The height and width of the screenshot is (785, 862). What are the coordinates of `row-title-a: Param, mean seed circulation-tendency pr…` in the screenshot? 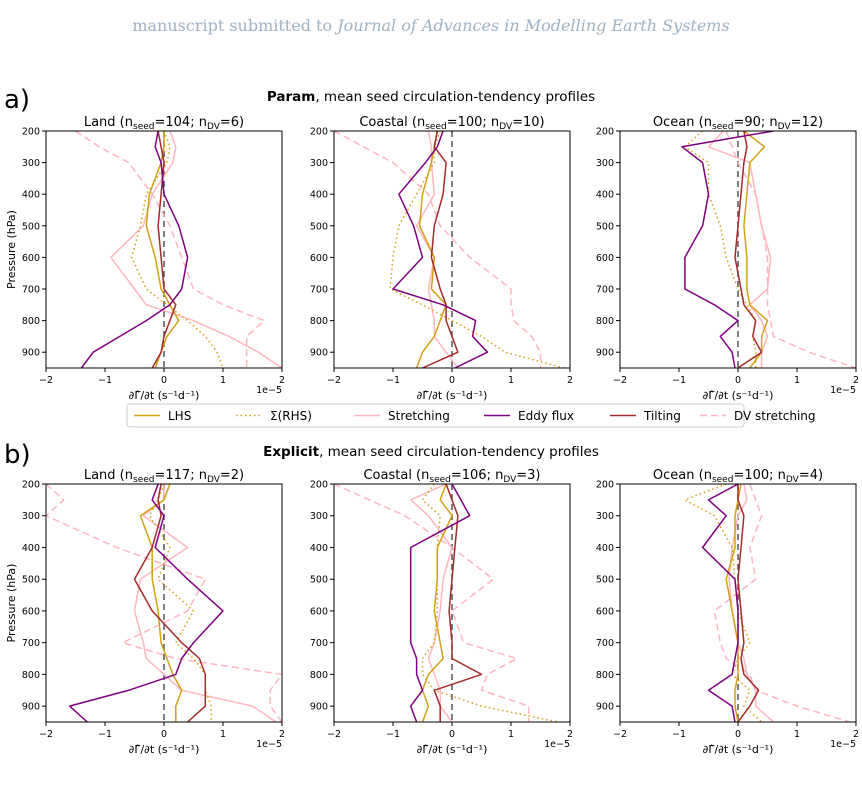 It's located at (431, 97).